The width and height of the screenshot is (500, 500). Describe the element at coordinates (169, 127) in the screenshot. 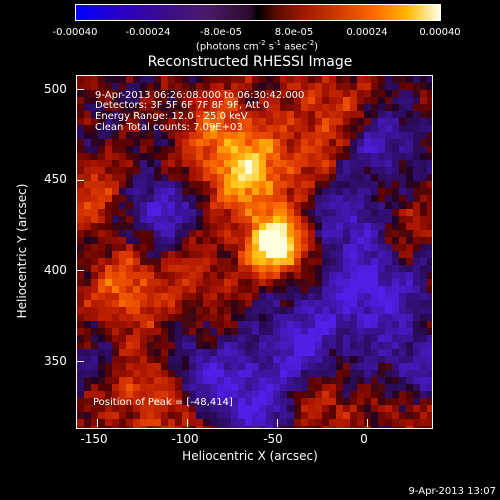

I see `clean-annotation: Clean Total counts: 7.09E+03` at that location.